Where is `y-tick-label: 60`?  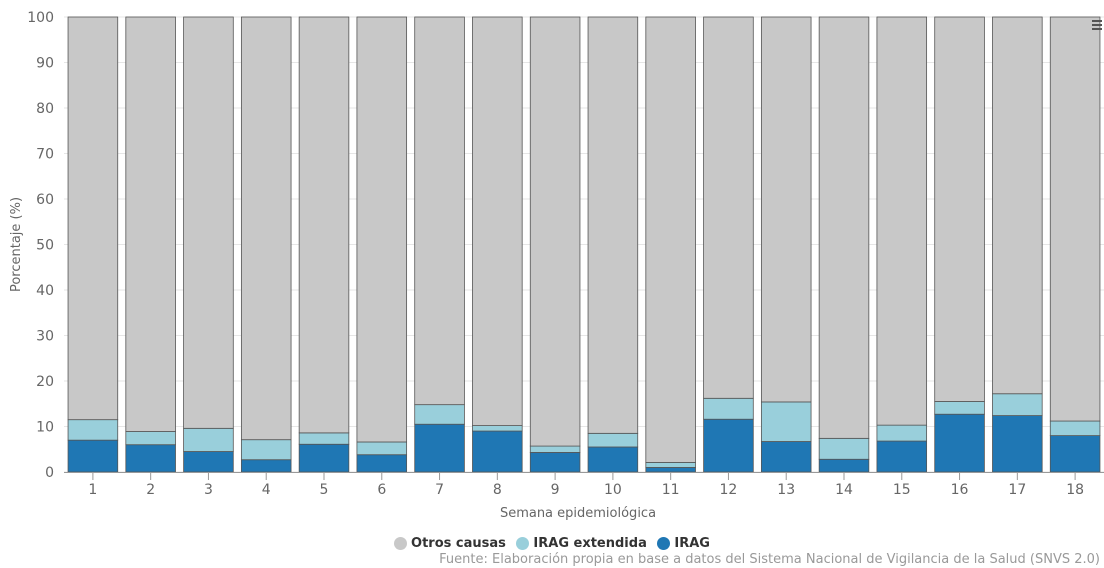
y-tick-label: 60 is located at coordinates (45, 200).